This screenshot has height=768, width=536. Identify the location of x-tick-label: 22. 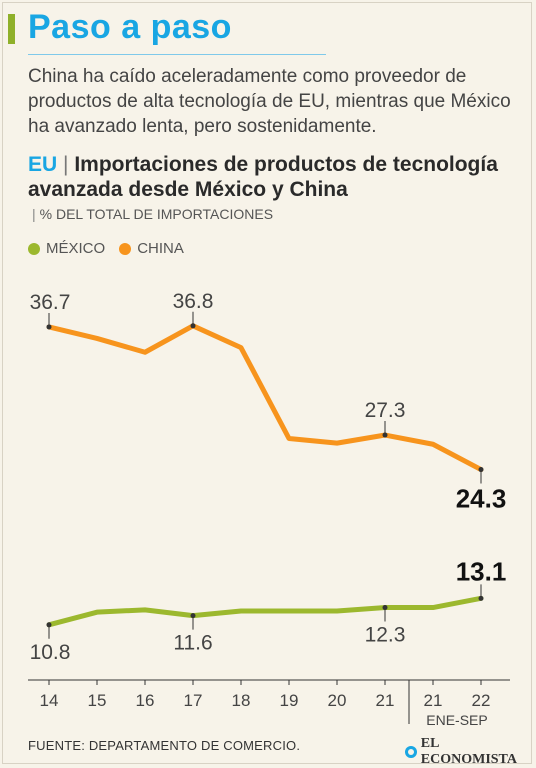
(481, 700).